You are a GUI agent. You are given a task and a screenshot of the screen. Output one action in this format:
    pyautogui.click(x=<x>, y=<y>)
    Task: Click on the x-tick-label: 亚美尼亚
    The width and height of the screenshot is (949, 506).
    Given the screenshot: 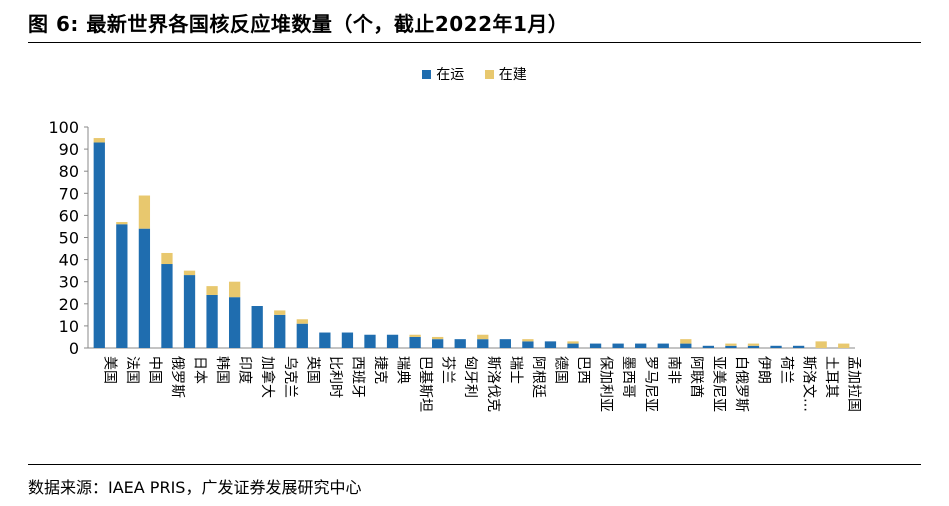 What is the action you would take?
    pyautogui.click(x=718, y=384)
    